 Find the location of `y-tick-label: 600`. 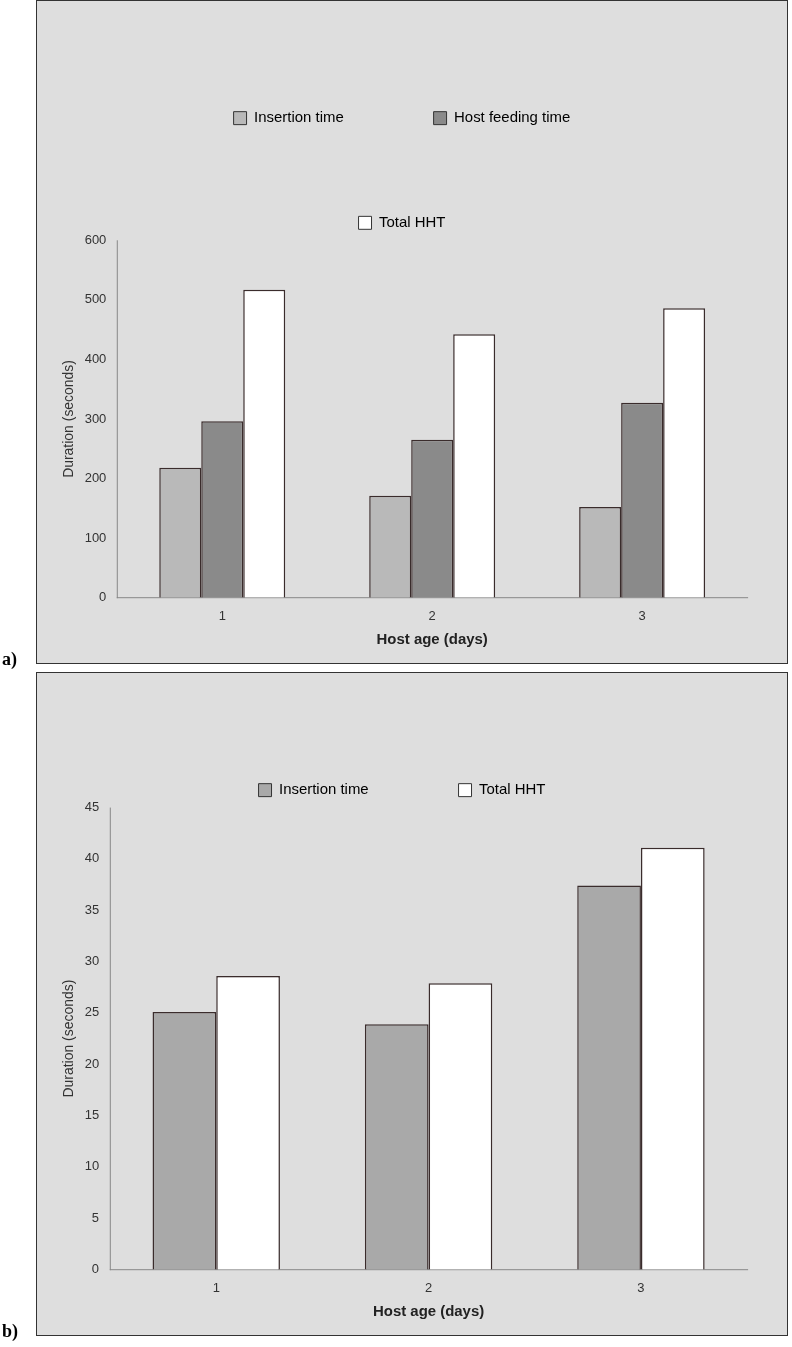

y-tick-label: 600 is located at coordinates (95, 239).